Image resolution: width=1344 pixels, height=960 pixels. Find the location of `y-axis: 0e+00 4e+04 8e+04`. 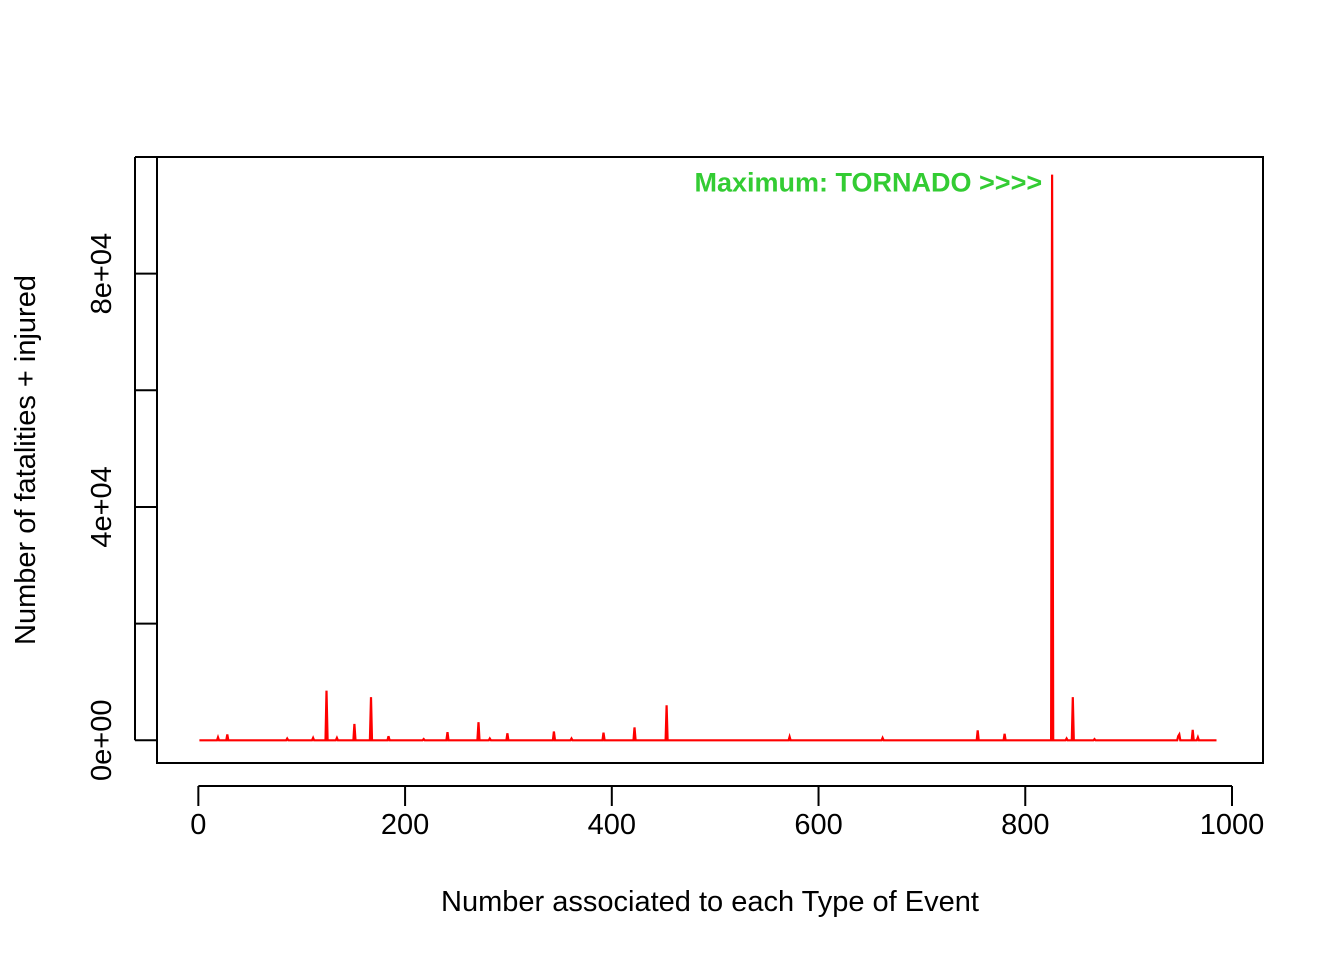

y-axis: 0e+00 4e+04 8e+04 is located at coordinates (121, 468).